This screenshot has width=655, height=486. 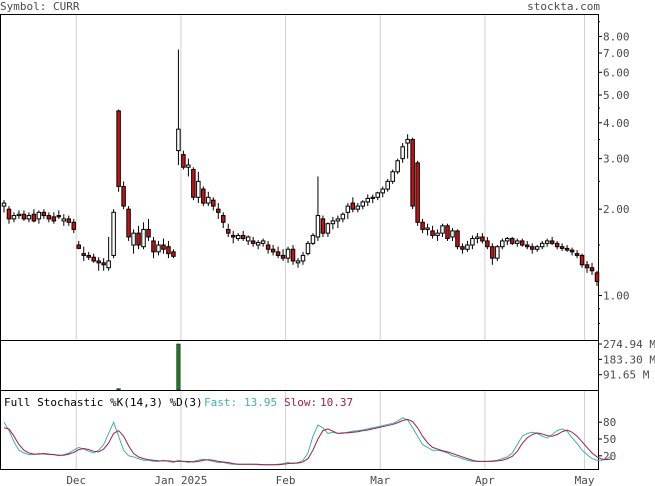 I want to click on stochastic-tick-label: 50, so click(x=609, y=439).